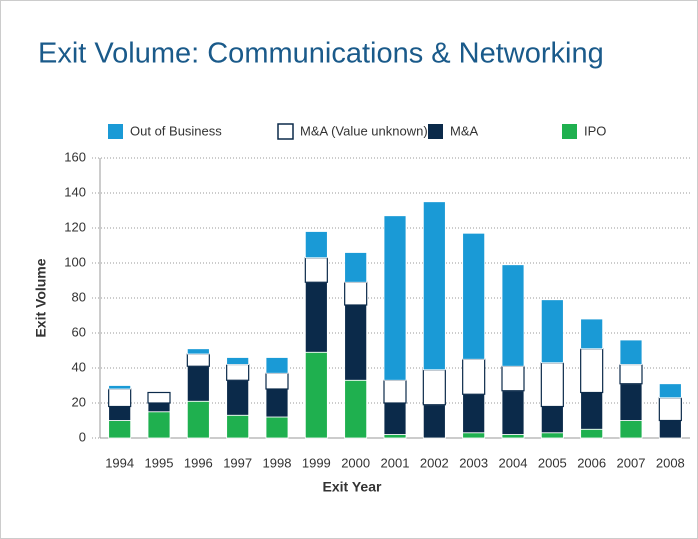  I want to click on x-axis-title: Exit Year, so click(352, 487).